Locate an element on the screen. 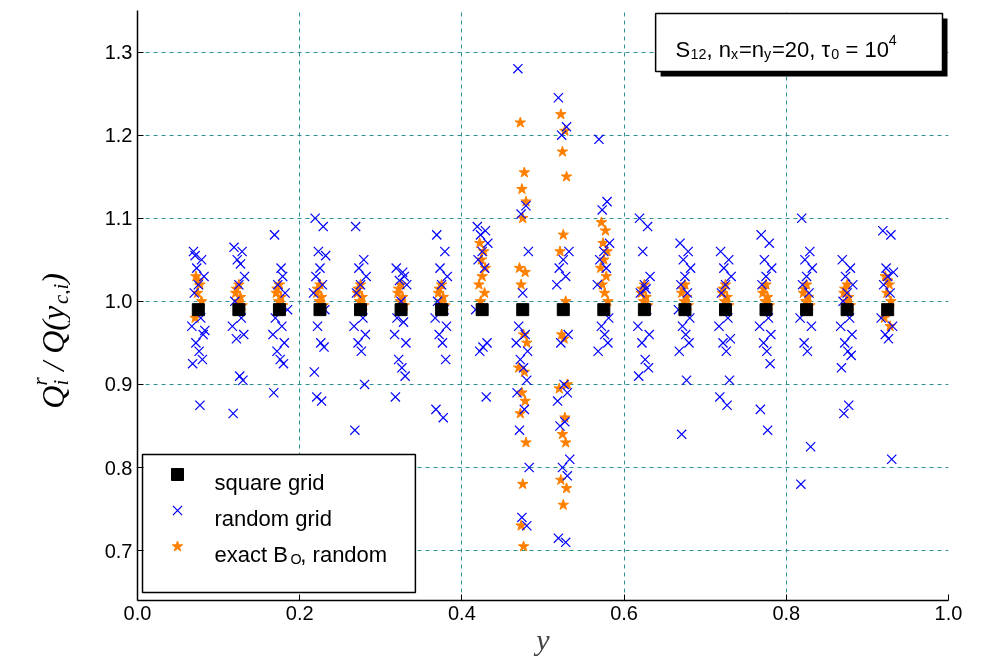  y-tick-label: 1.1 is located at coordinates (118, 218).